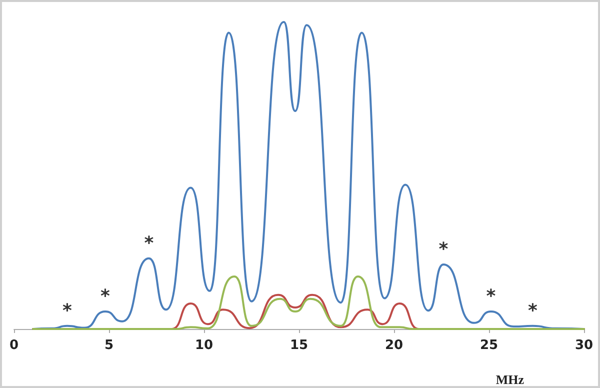 This screenshot has height=388, width=600. What do you see at coordinates (14, 345) in the screenshot?
I see `x-tick-label: 0` at bounding box center [14, 345].